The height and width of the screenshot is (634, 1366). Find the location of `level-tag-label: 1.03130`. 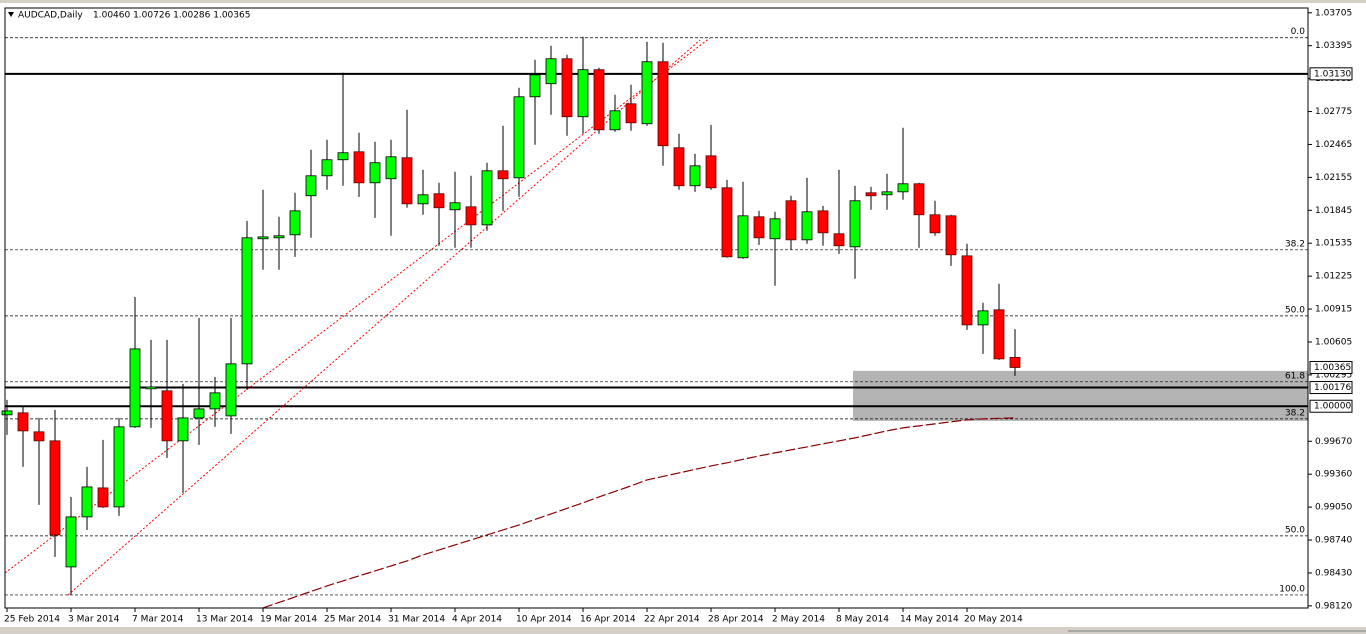

level-tag-label: 1.03130 is located at coordinates (1332, 74).